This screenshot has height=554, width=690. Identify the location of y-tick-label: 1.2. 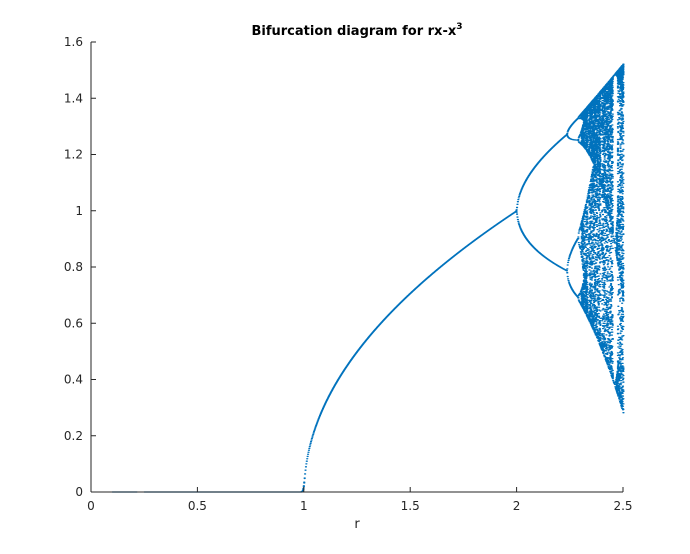
(73, 155).